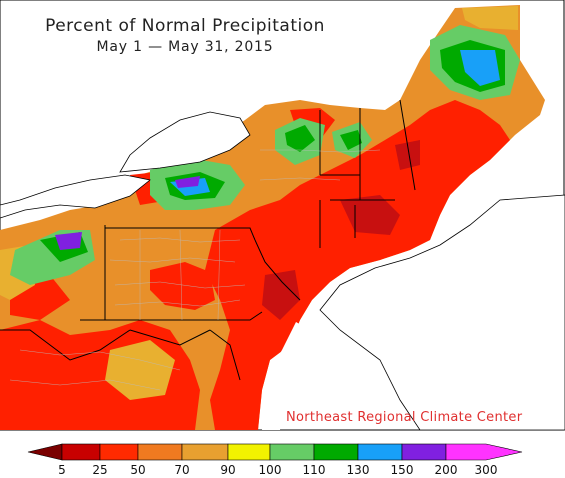 This screenshot has height=478, width=565. Describe the element at coordinates (138, 470) in the screenshot. I see `legend-tick-label: 50` at that location.